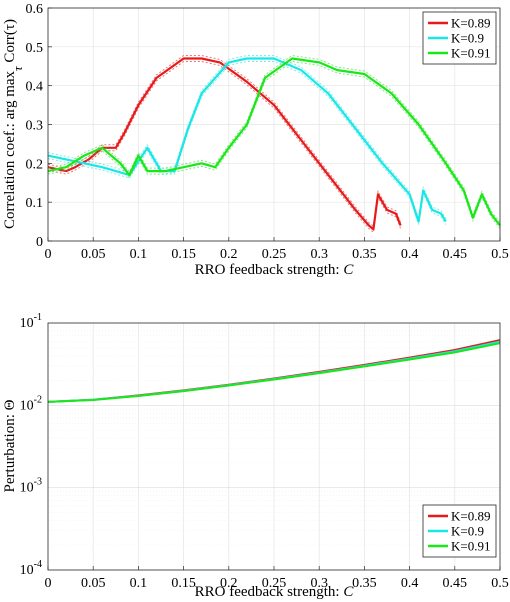 The width and height of the screenshot is (510, 602). I want to click on y-axis-label: Perturbation: Θ, so click(10, 445).